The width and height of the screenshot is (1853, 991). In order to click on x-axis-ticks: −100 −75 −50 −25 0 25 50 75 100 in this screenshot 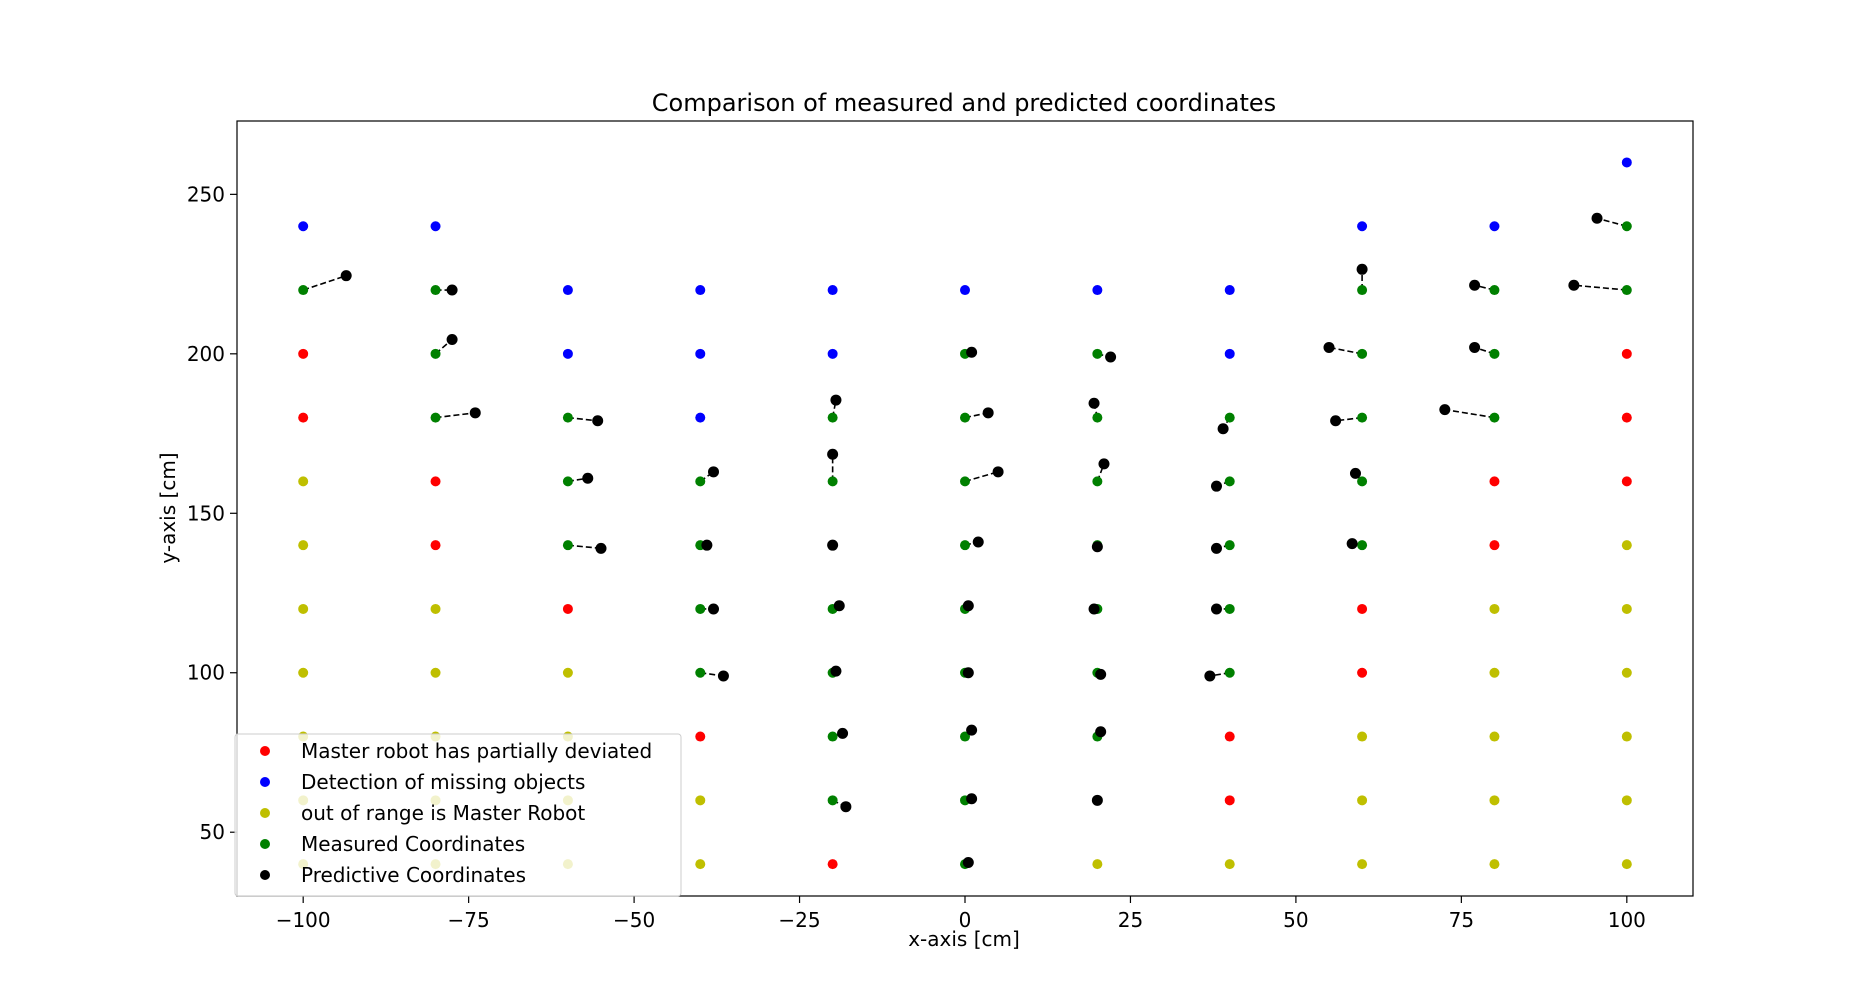, I will do `click(961, 914)`.